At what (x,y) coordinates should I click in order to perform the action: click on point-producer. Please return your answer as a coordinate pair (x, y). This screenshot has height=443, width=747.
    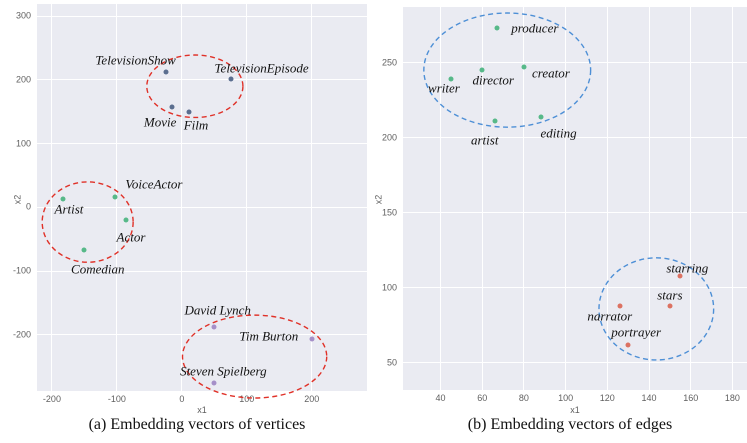
    Looking at the image, I should click on (497, 28).